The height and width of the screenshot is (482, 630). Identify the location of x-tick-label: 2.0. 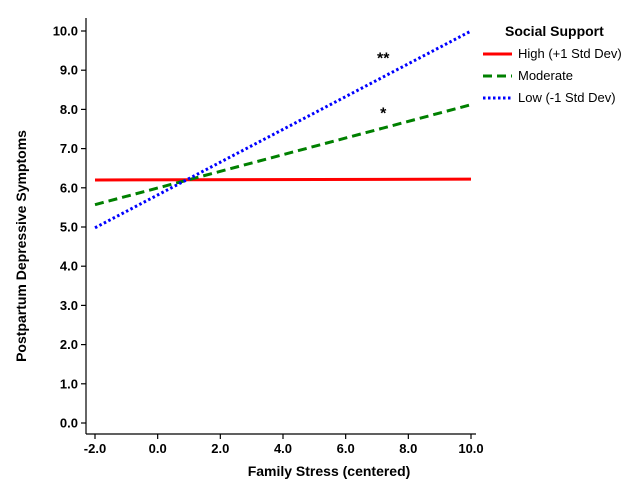
(220, 448).